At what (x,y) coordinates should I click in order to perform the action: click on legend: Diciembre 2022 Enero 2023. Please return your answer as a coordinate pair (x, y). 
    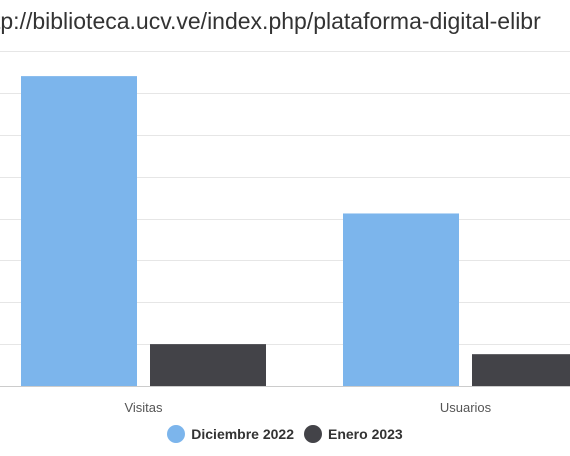
    Looking at the image, I should click on (285, 434).